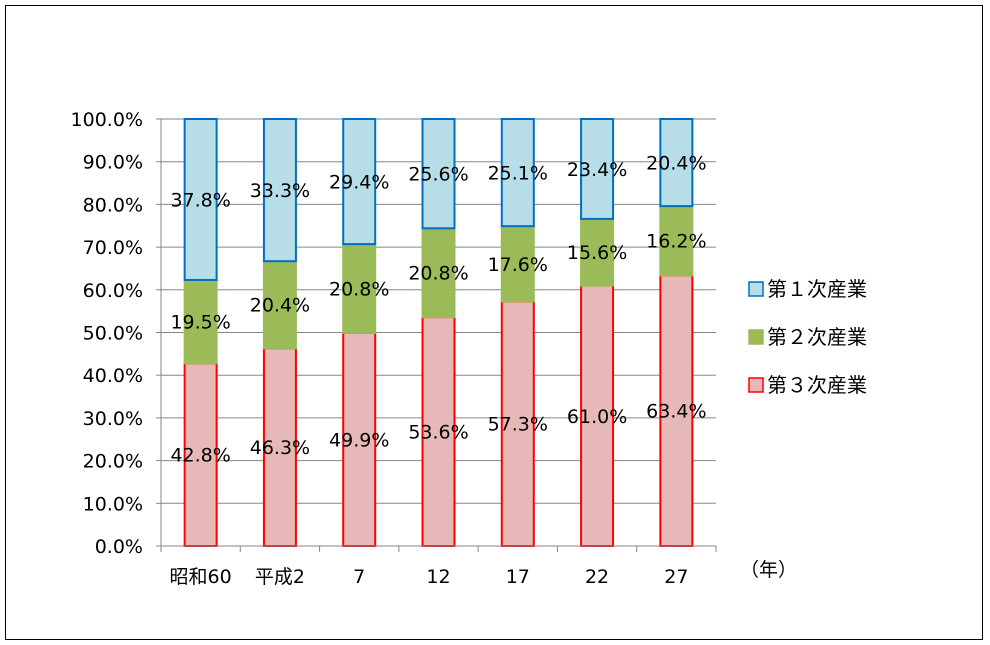 The image size is (990, 645). I want to click on y-tick-label: 70.0%, so click(113, 248).